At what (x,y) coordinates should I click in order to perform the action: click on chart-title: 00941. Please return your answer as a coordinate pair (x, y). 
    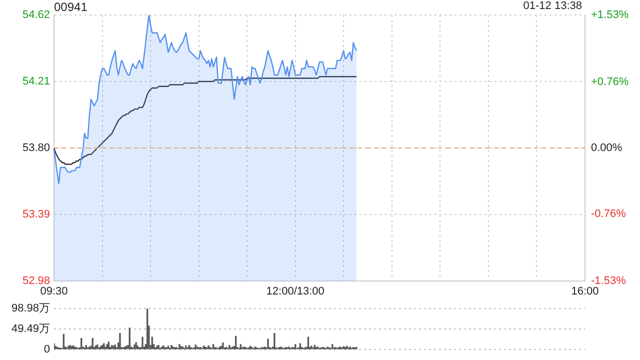
    Looking at the image, I should click on (71, 7).